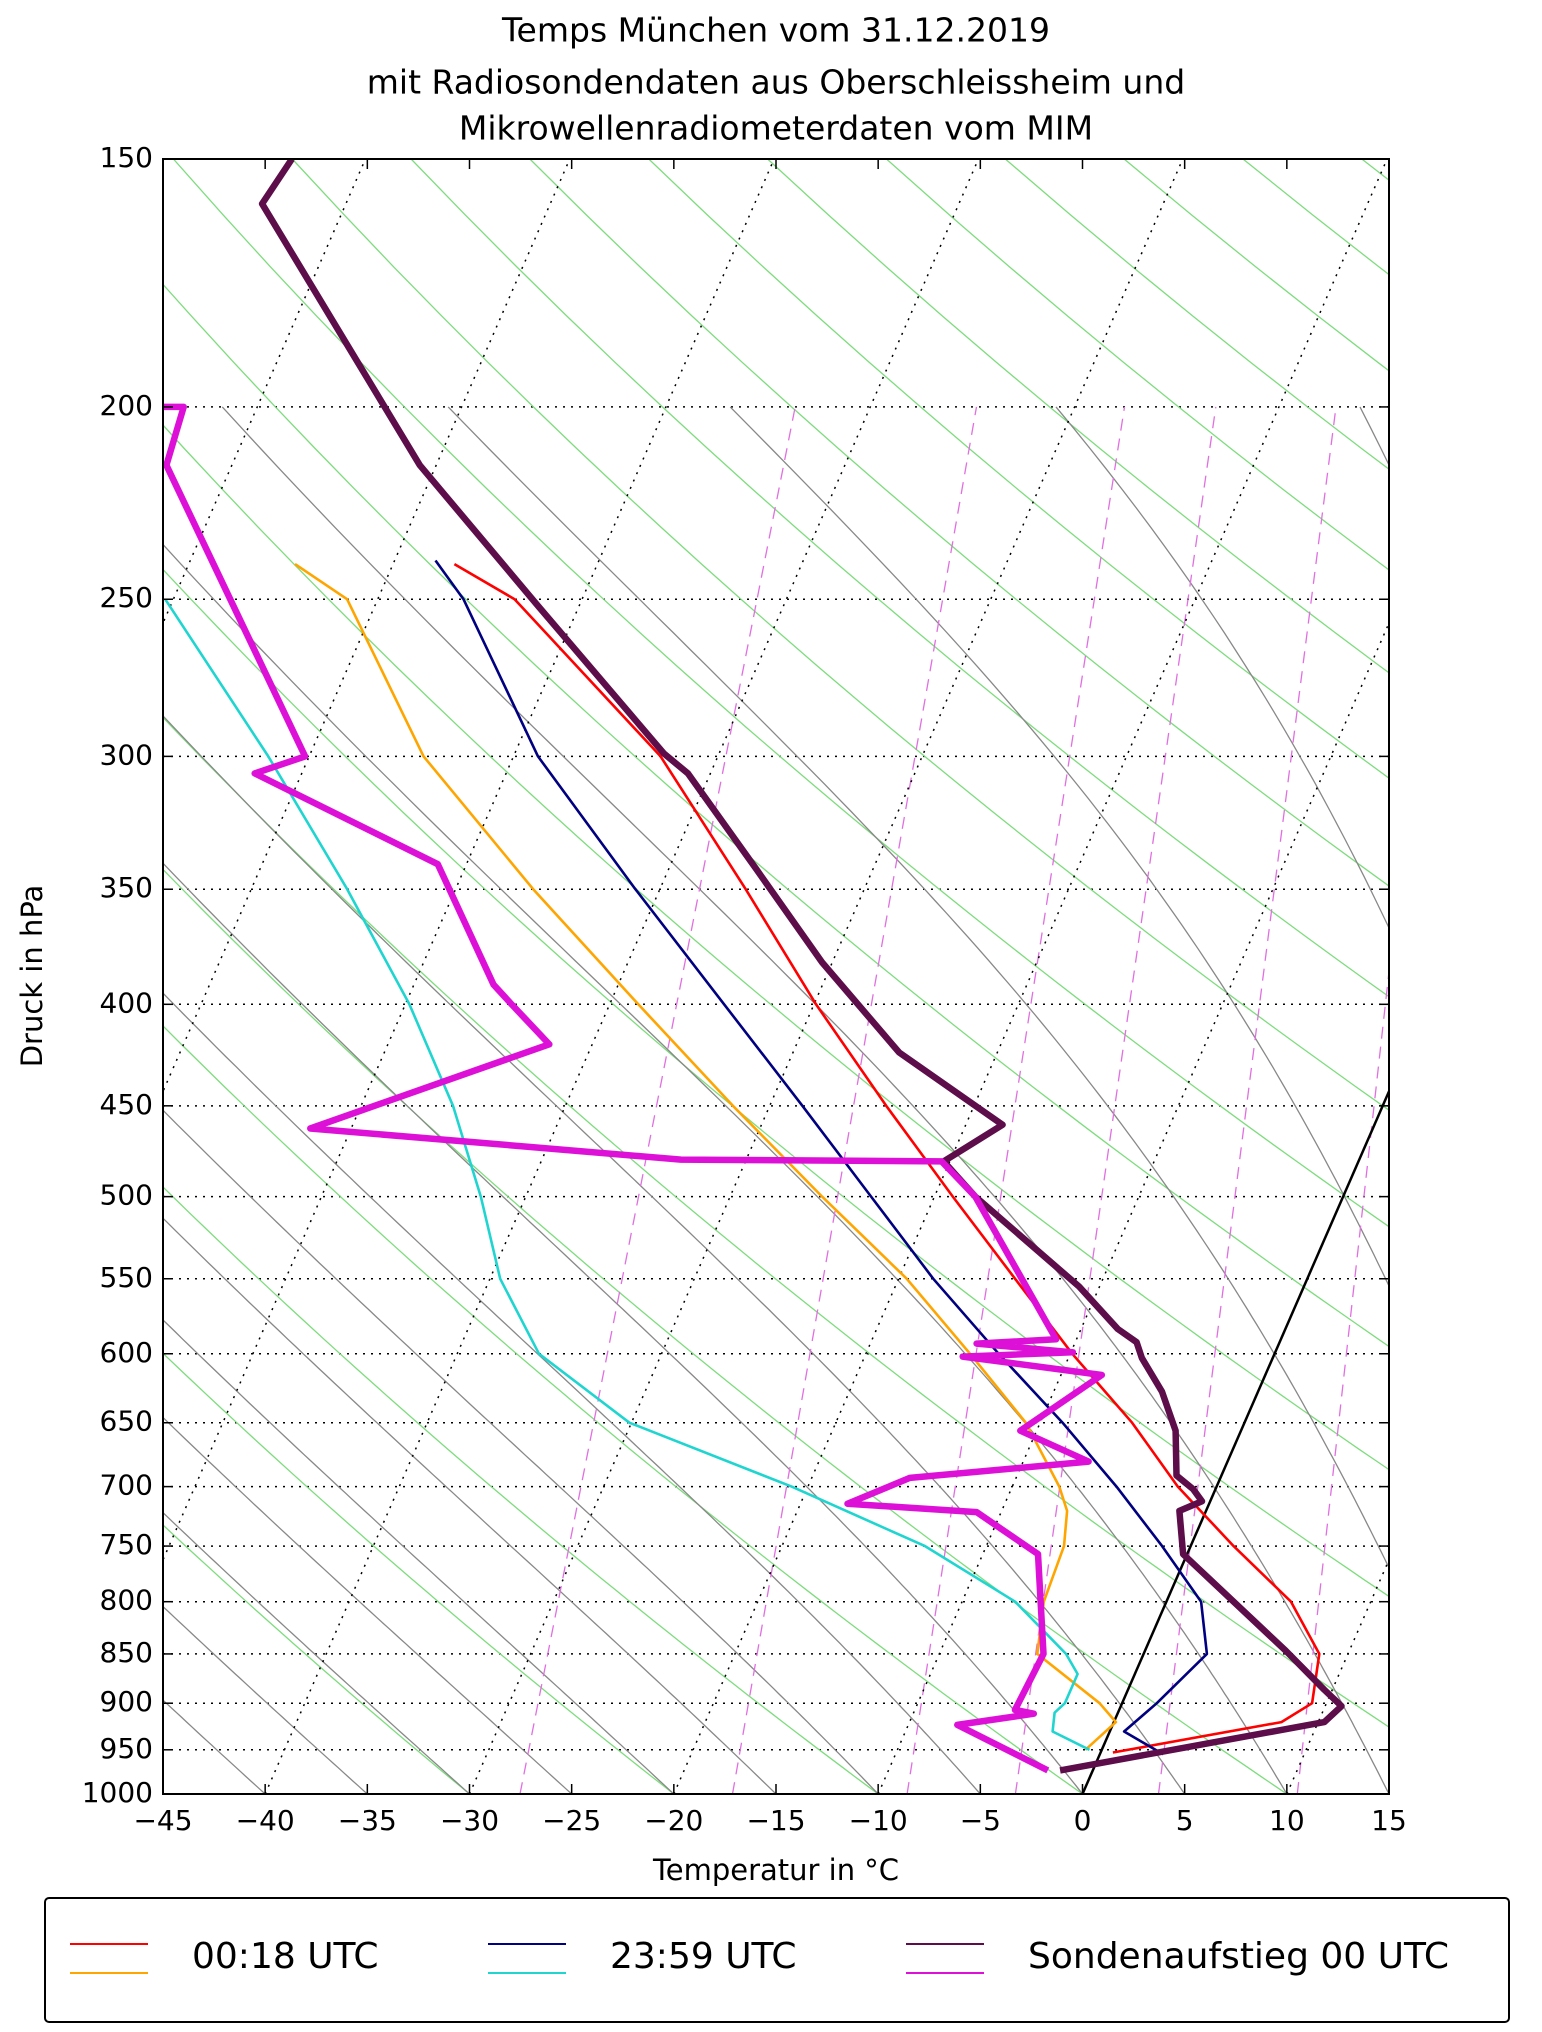 Image resolution: width=1542 pixels, height=2032 pixels. What do you see at coordinates (1083, 1820) in the screenshot?
I see `x-tick-label: 0` at bounding box center [1083, 1820].